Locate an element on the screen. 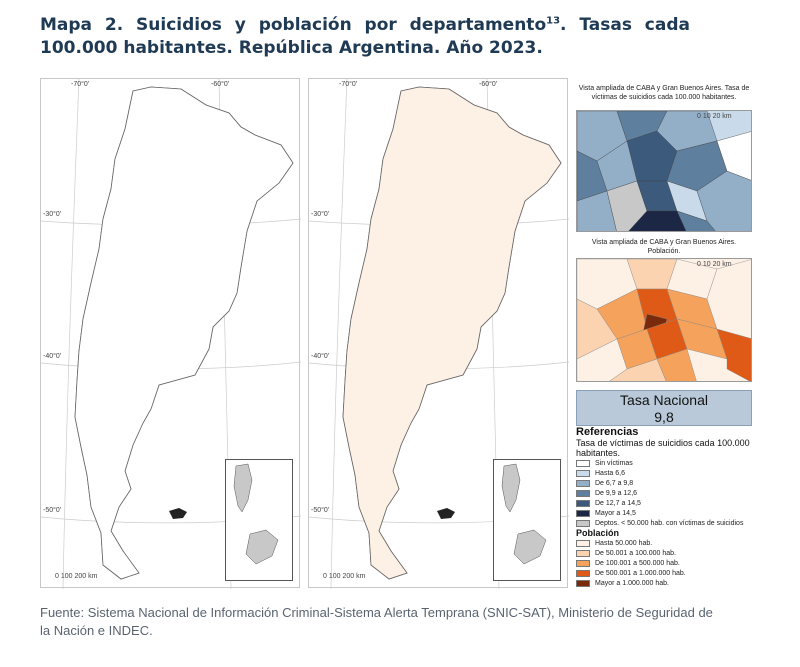  legend-population-title: Población is located at coordinates (598, 533).